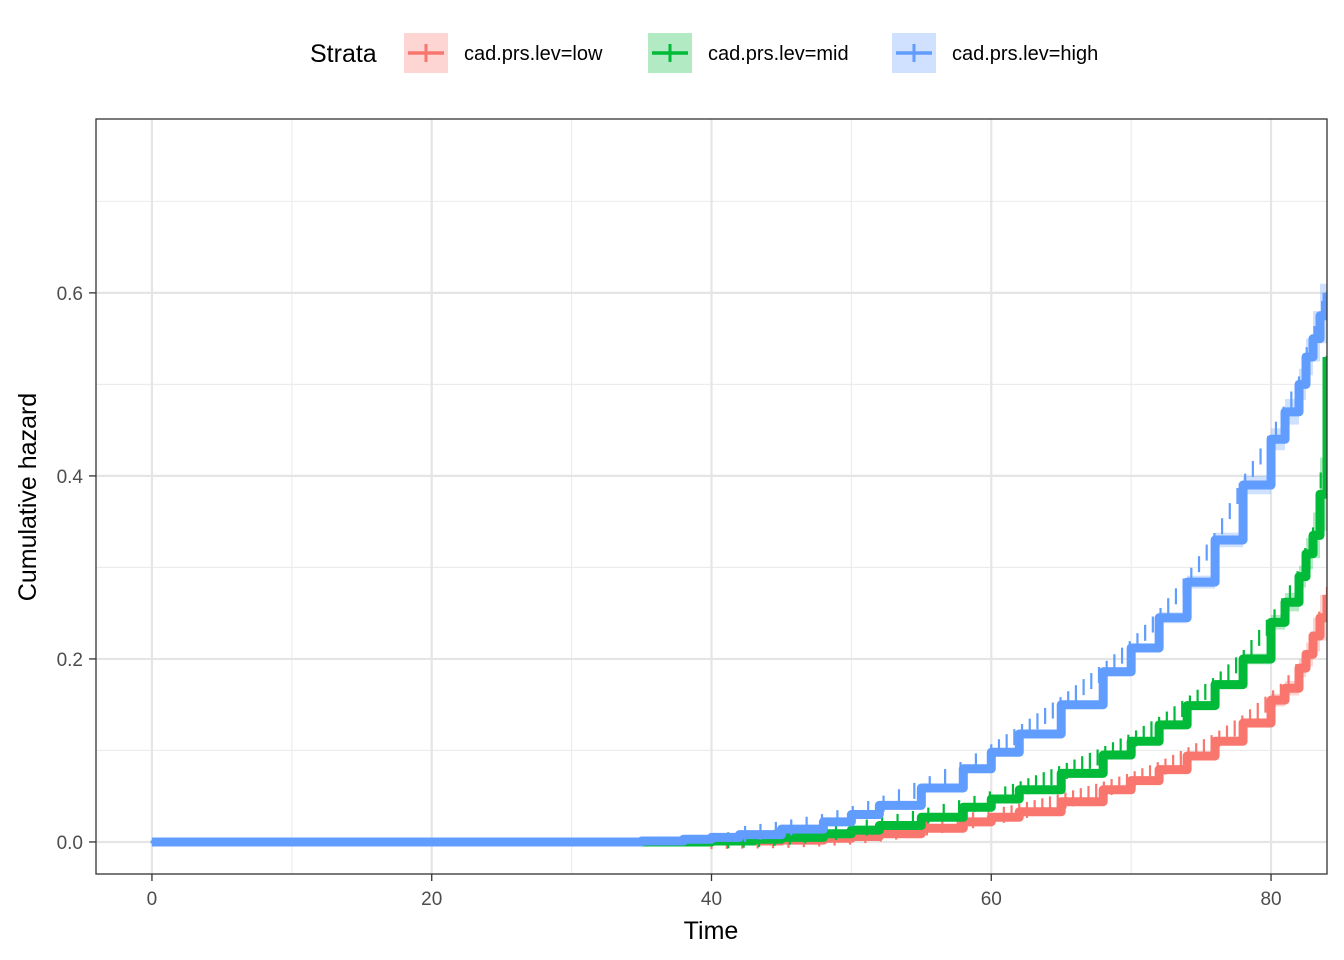  Describe the element at coordinates (711, 899) in the screenshot. I see `x-tick-label: 40` at that location.